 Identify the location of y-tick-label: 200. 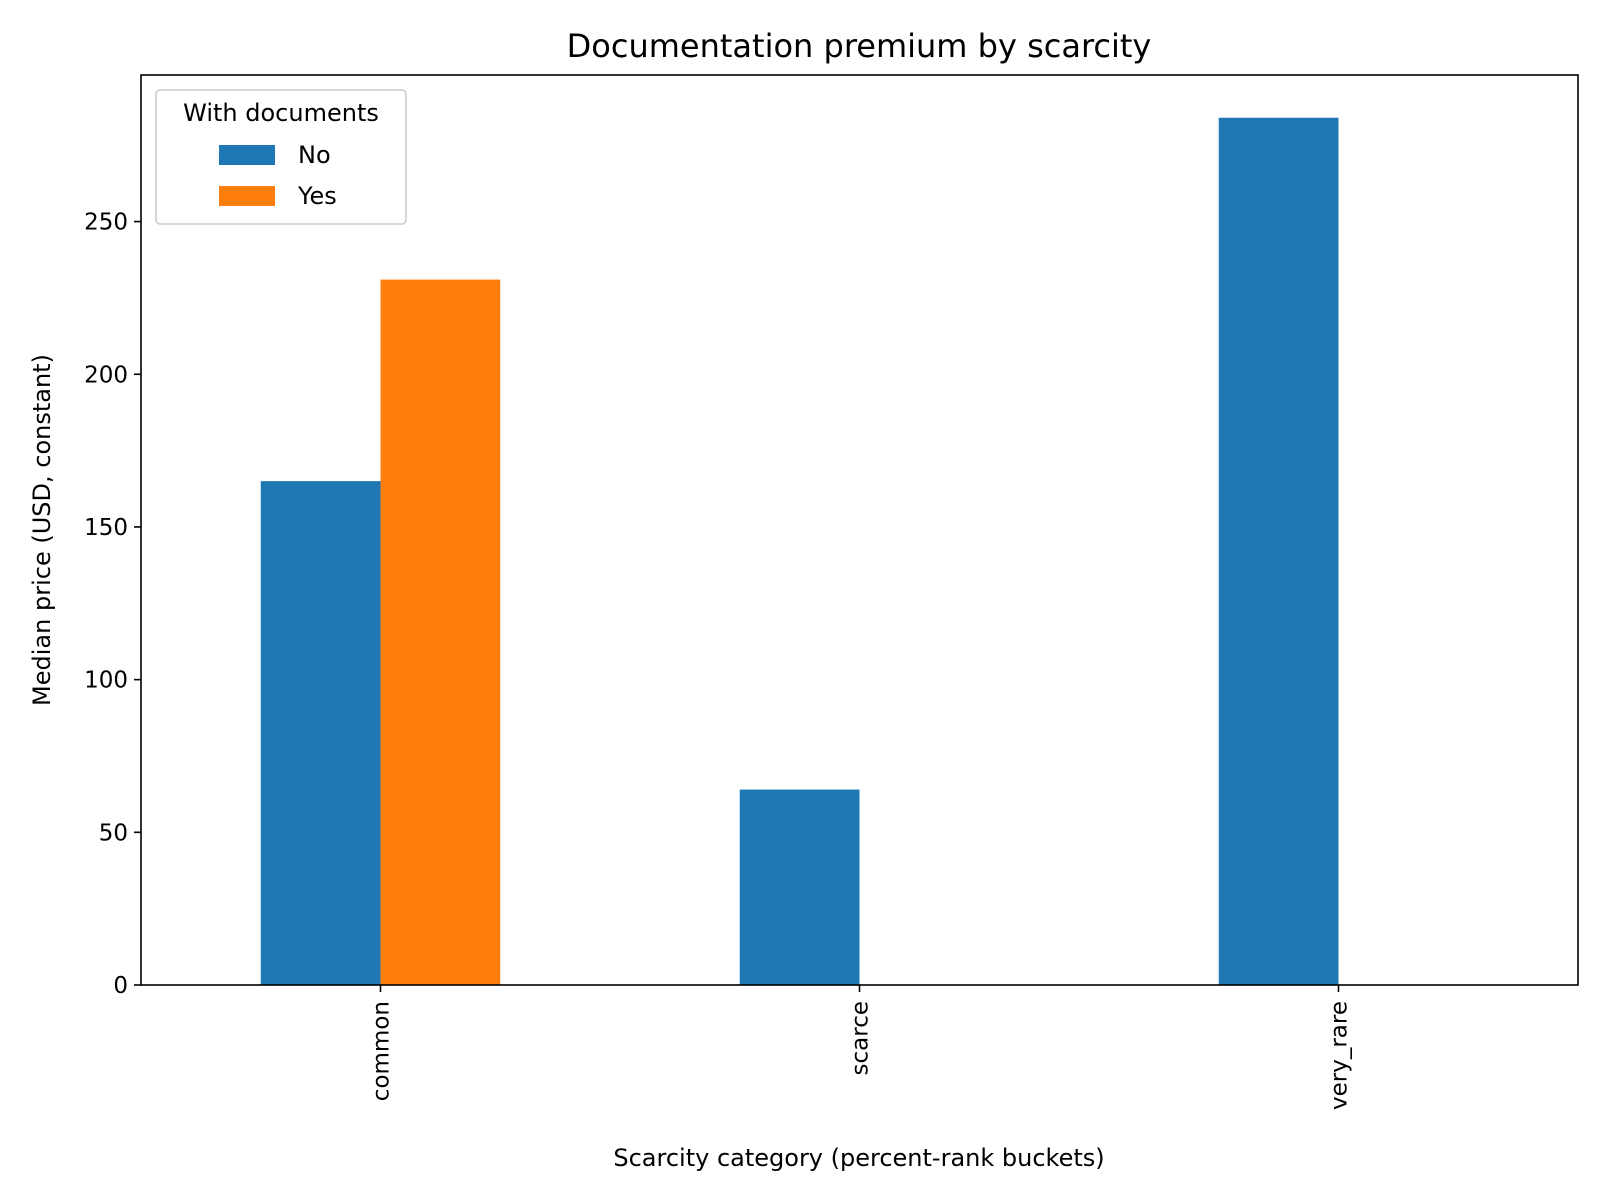
(106, 375).